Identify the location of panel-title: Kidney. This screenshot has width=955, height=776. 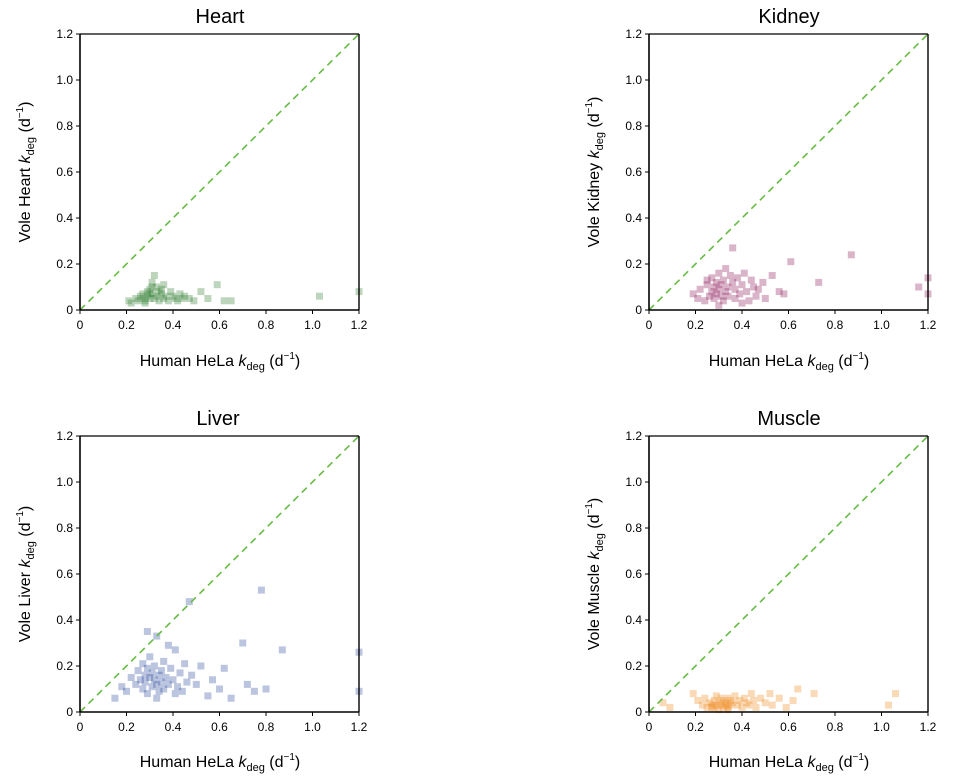
(788, 17).